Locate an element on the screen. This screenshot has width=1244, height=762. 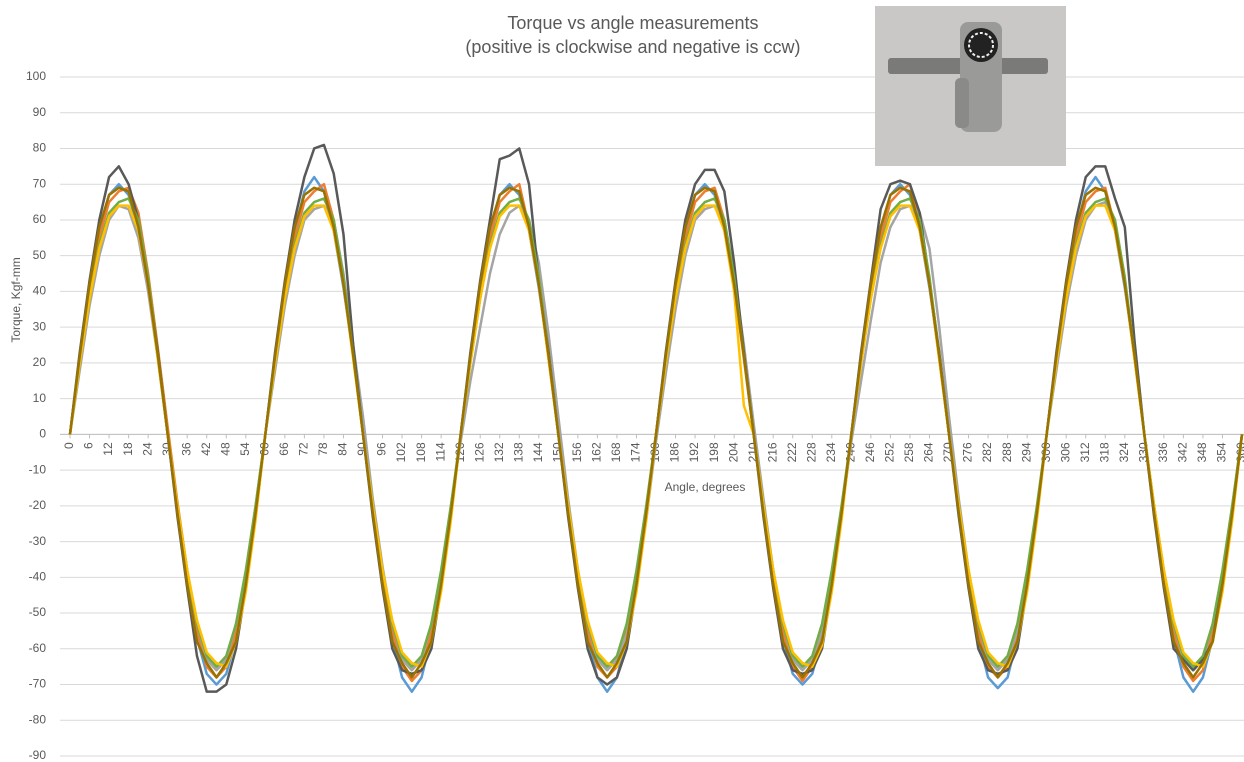
x-tick-label: 348 is located at coordinates (1202, 452).